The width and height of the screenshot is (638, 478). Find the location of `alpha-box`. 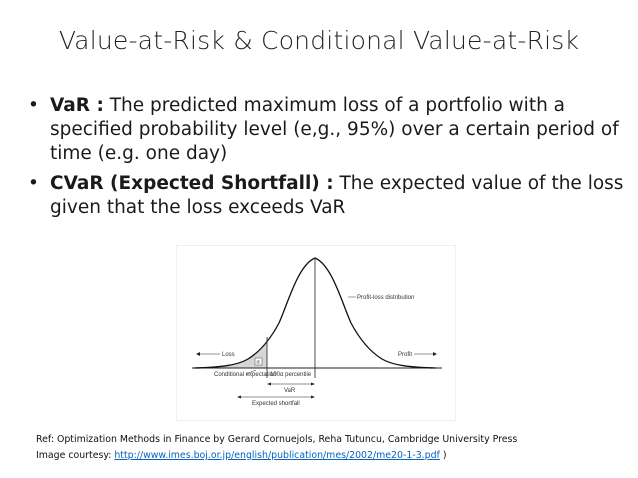

alpha-box is located at coordinates (258, 361).